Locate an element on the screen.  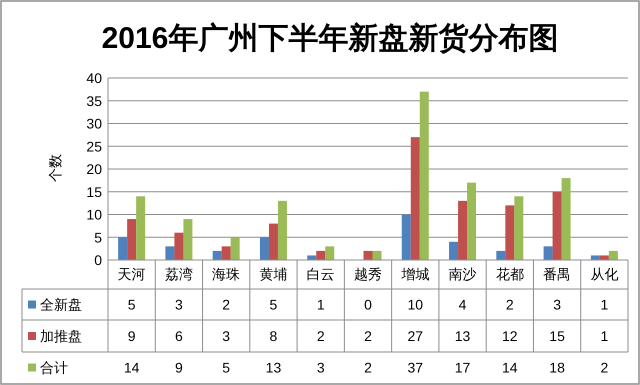
y-tick-label: 35 is located at coordinates (94, 100).